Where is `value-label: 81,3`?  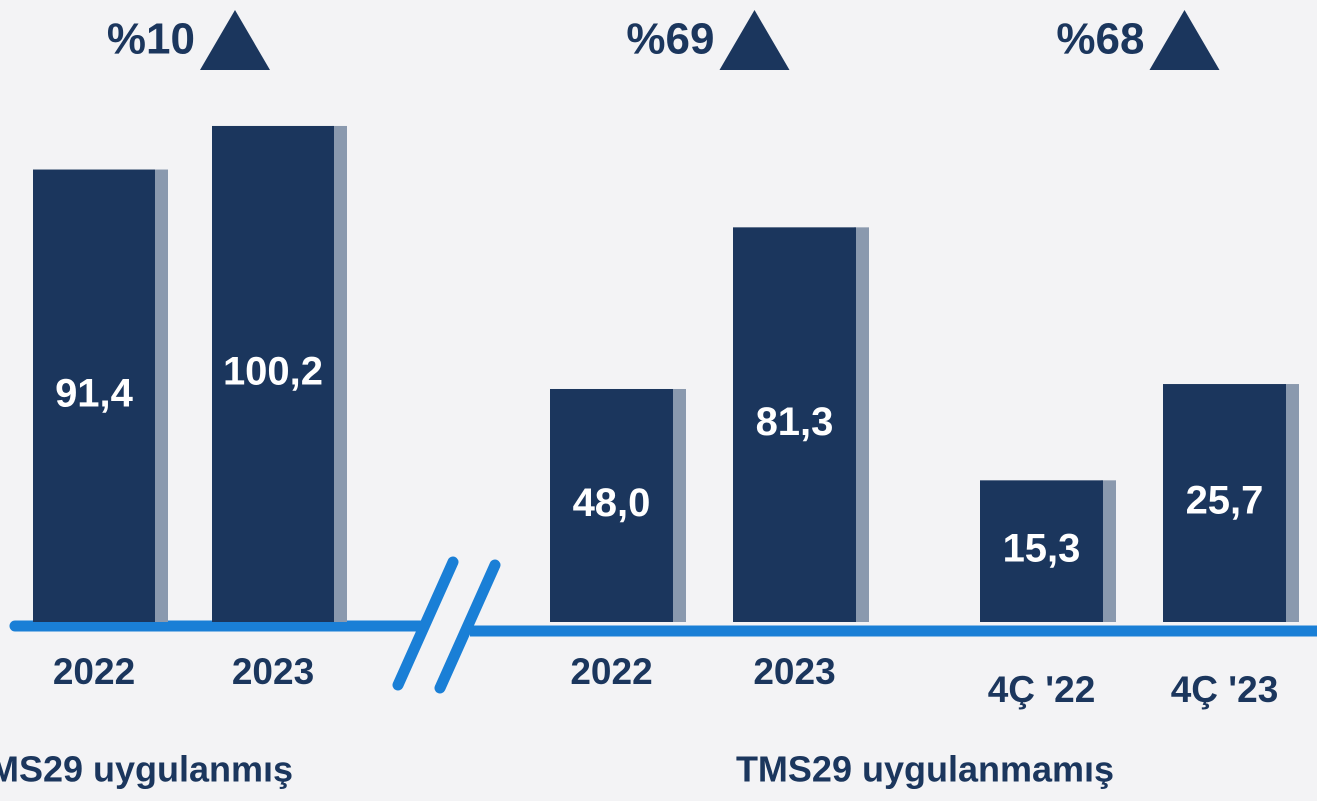
value-label: 81,3 is located at coordinates (795, 422).